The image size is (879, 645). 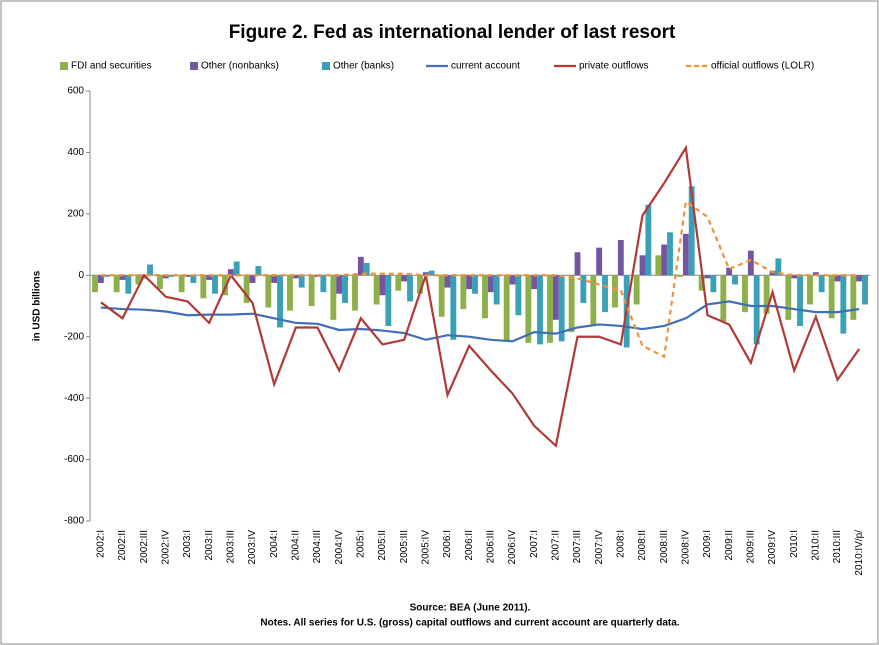 I want to click on legend-label: current account, so click(x=485, y=66).